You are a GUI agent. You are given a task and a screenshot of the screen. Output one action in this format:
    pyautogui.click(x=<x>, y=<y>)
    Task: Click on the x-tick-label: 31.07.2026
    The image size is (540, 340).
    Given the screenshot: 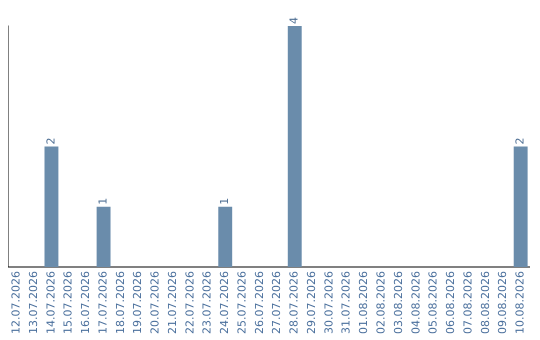 What is the action you would take?
    pyautogui.click(x=346, y=302)
    